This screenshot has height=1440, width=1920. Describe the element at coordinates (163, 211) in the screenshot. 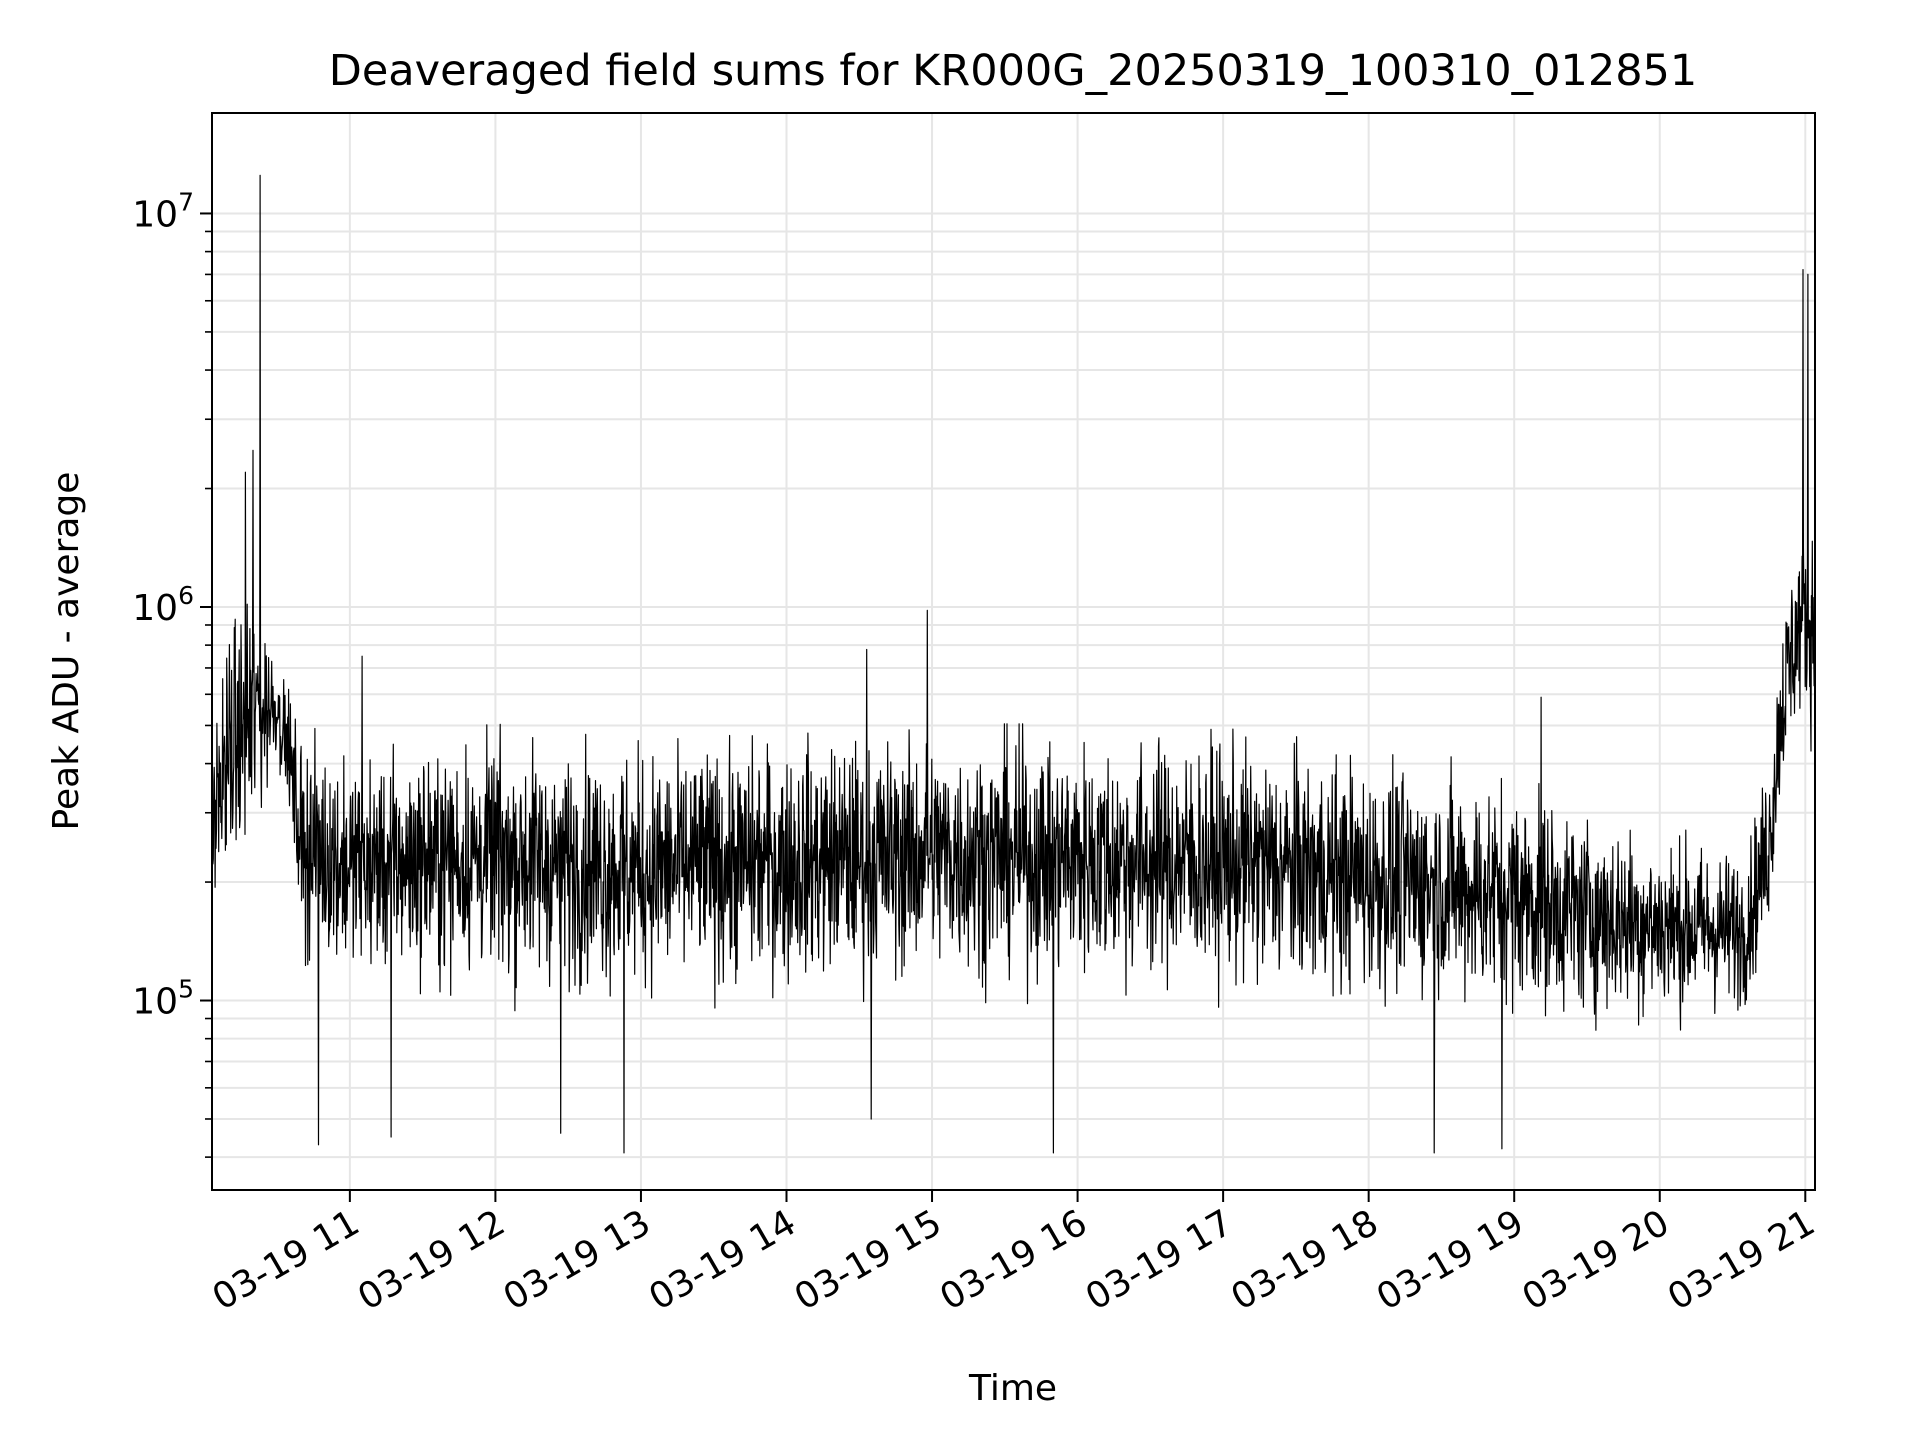

I see `y-tick-label: 10⁷` at that location.